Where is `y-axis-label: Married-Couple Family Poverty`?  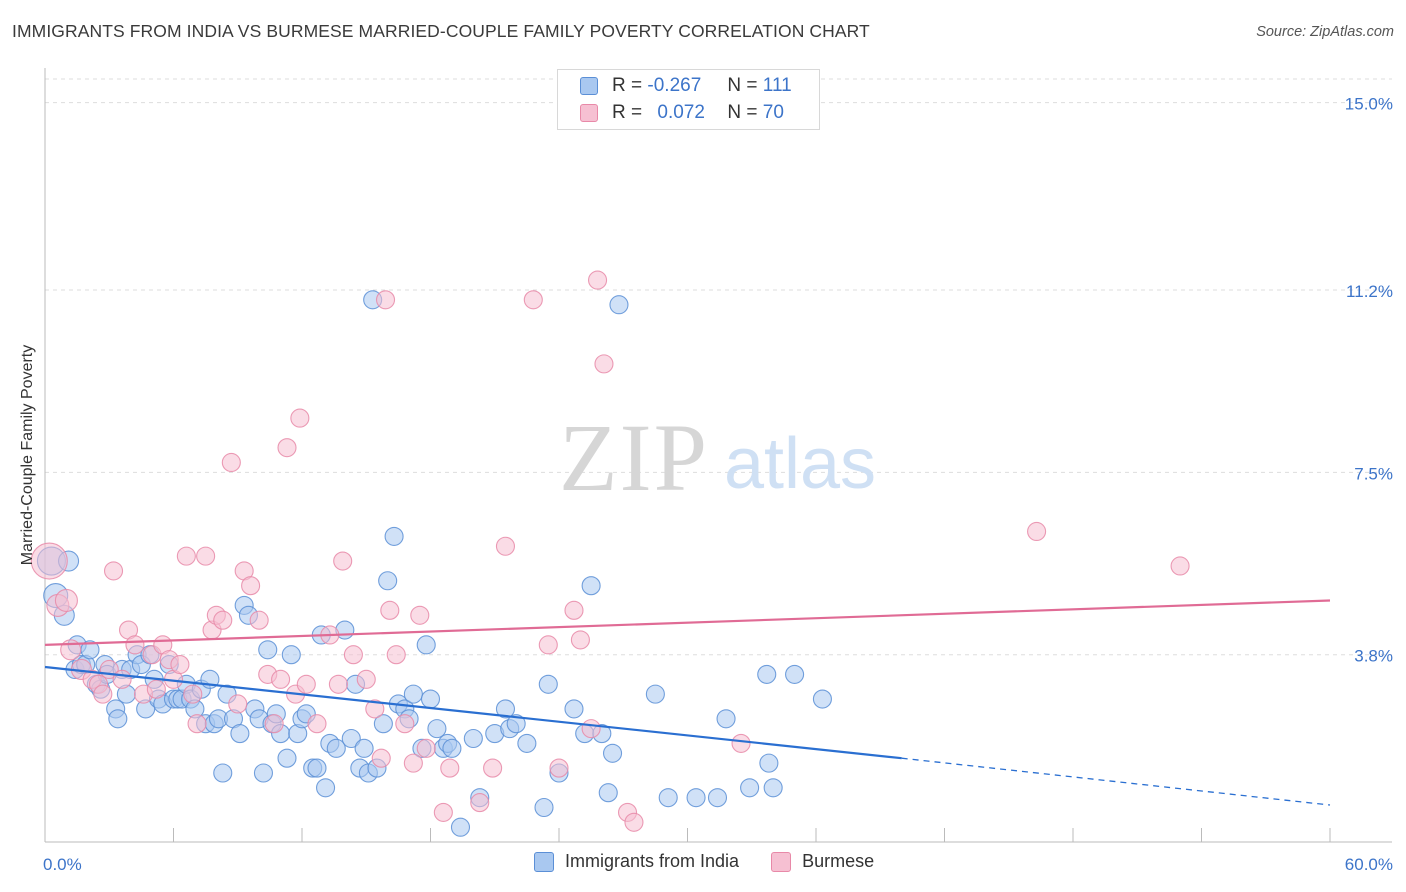
y-axis-label: Married-Couple Family Poverty is located at coordinates (27, 455).